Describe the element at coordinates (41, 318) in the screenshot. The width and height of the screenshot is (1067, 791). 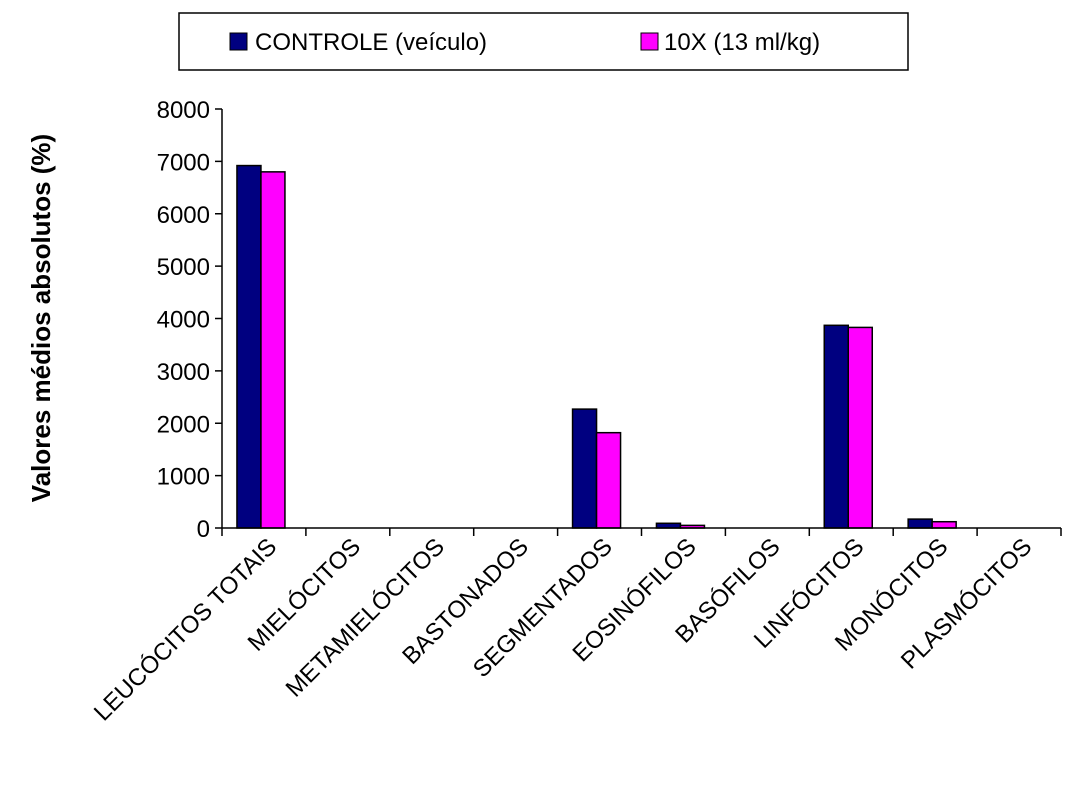
I see `y-axis-label: Valores médios absolutos (%)` at that location.